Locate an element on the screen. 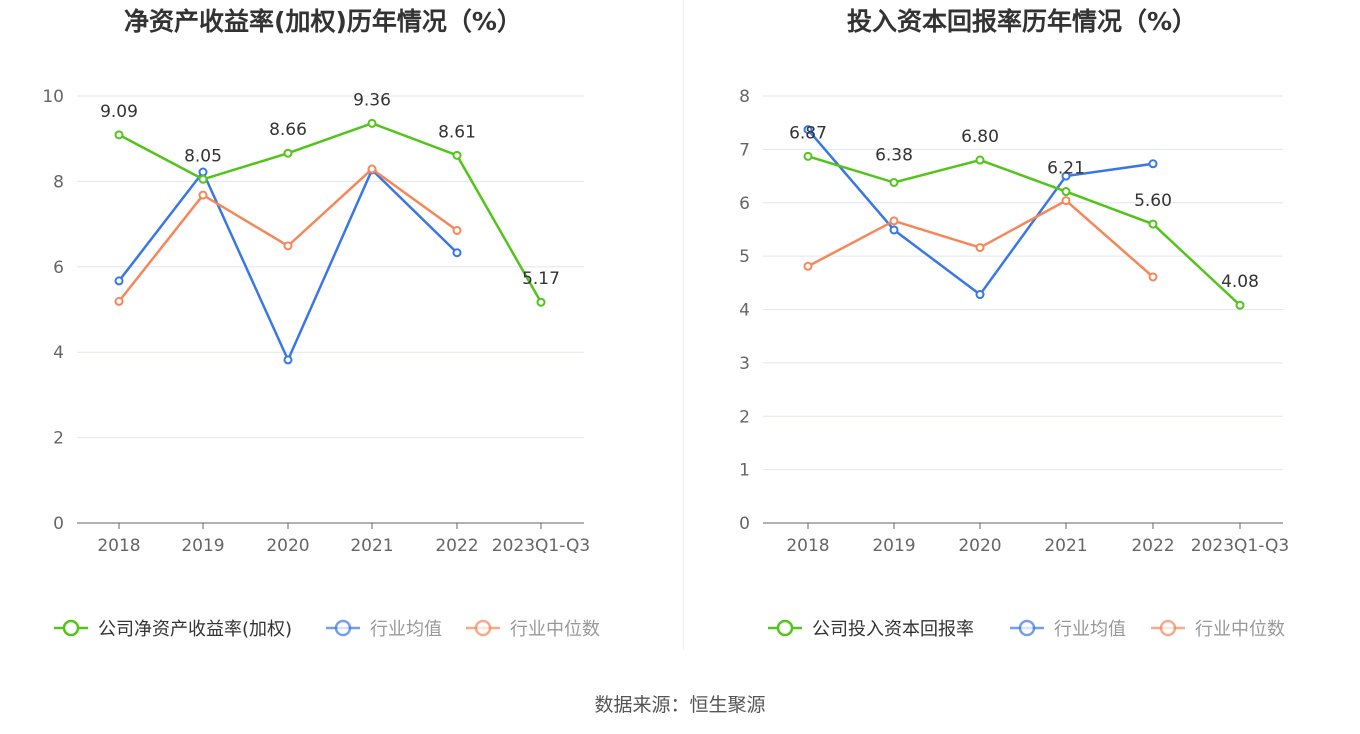 This screenshot has width=1360, height=734. data-label: 9.36 is located at coordinates (372, 100).